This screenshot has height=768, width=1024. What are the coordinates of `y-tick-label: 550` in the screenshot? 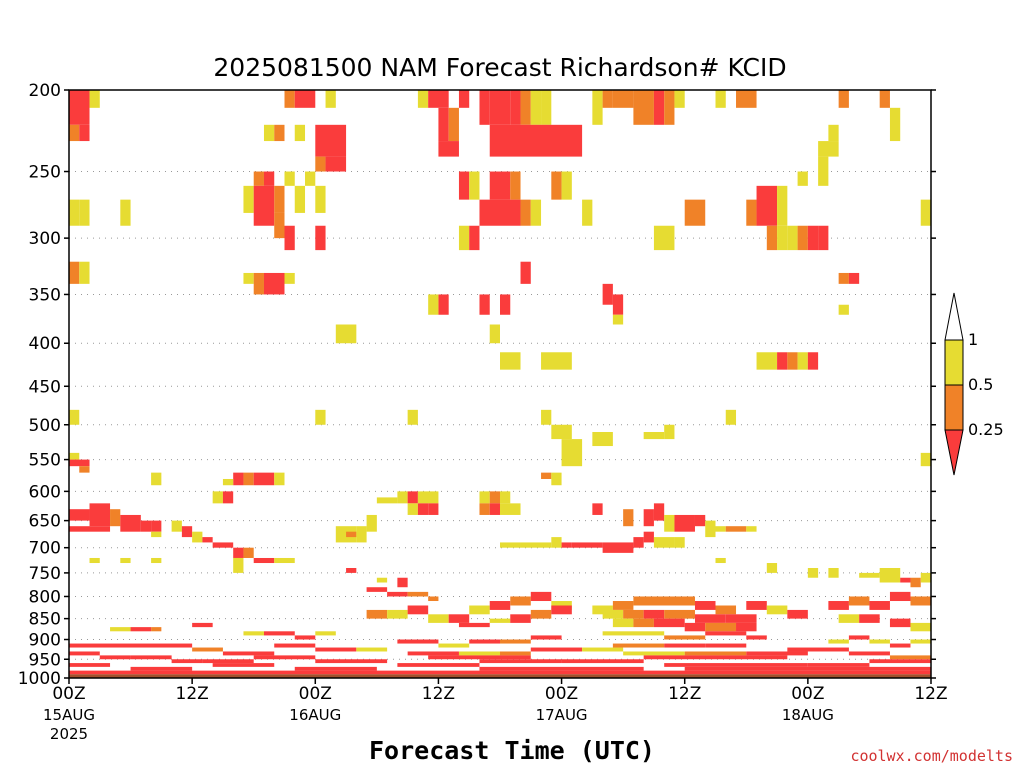 It's located at (45, 461).